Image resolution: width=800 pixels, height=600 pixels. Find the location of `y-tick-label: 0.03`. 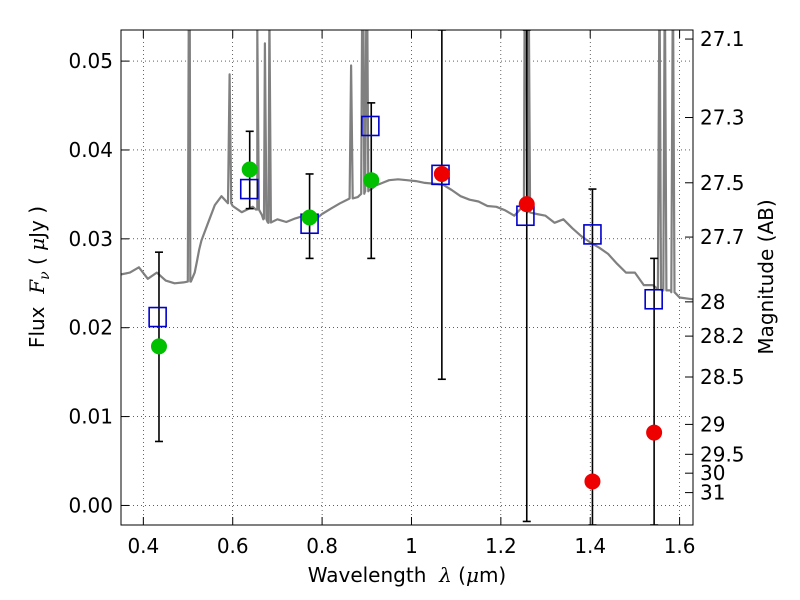

y-tick-label: 0.03 is located at coordinates (90, 239).